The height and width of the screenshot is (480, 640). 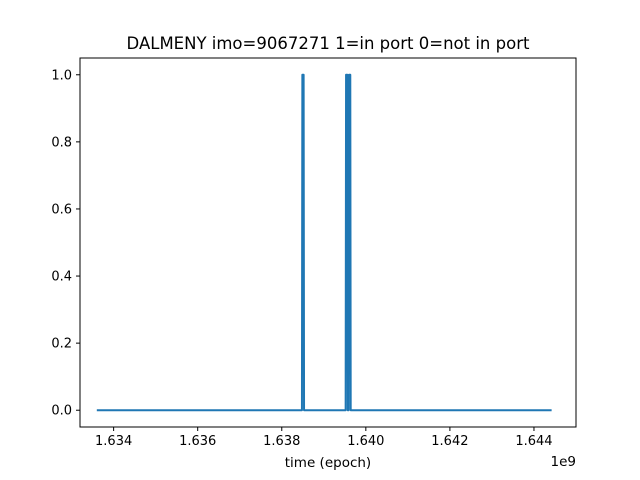 I want to click on y-tick-label: 1.0, so click(x=61, y=75).